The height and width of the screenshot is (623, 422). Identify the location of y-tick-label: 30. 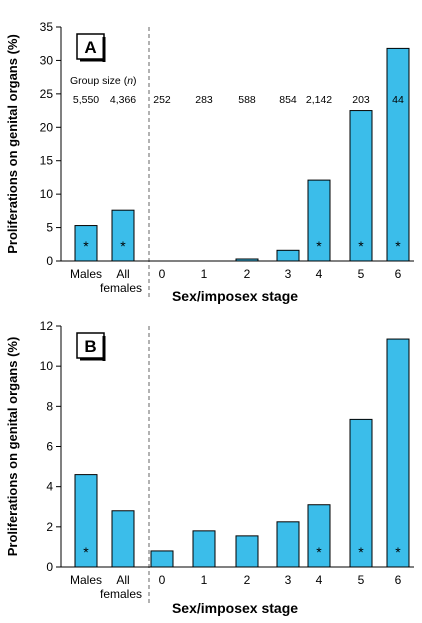
(47, 60).